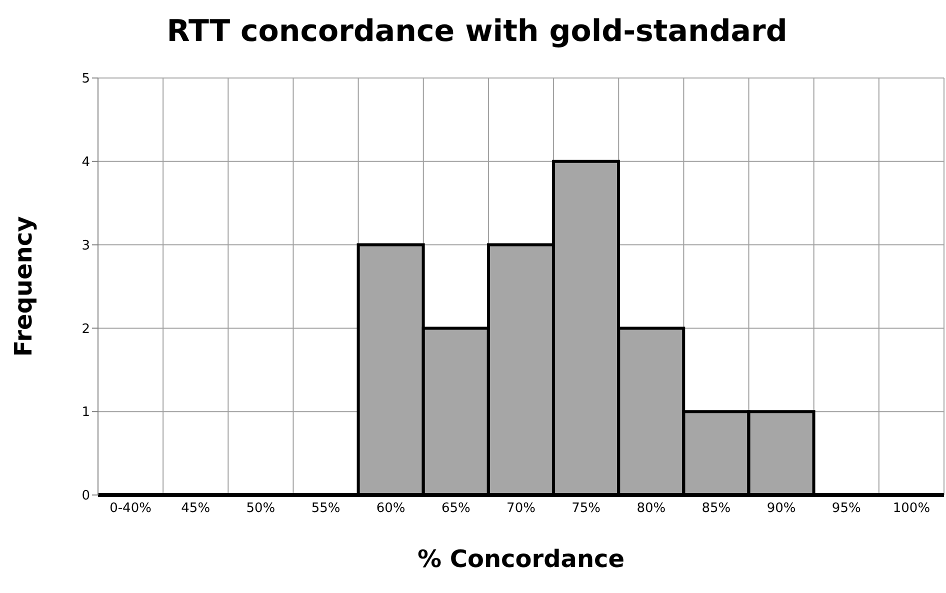 This screenshot has width=946, height=593. What do you see at coordinates (86, 412) in the screenshot?
I see `y-tick-label: 1` at bounding box center [86, 412].